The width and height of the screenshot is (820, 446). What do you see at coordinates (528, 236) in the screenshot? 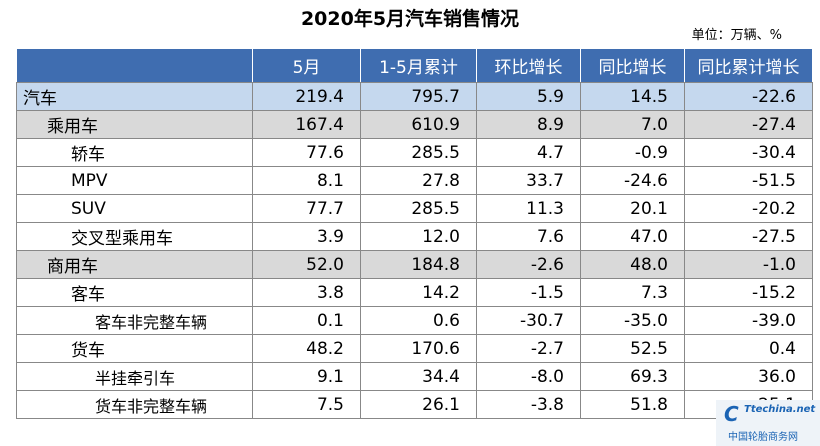
I see `cell-mom: 7.6` at bounding box center [528, 236].